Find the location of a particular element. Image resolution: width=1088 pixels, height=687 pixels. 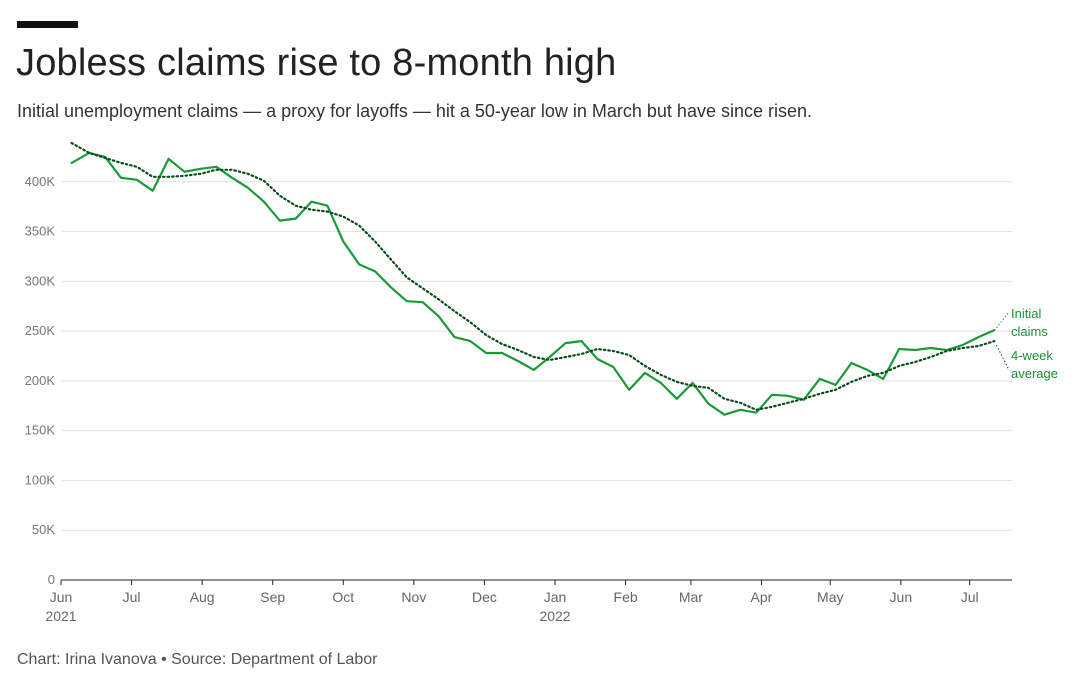

series-end-label: average is located at coordinates (1034, 373).